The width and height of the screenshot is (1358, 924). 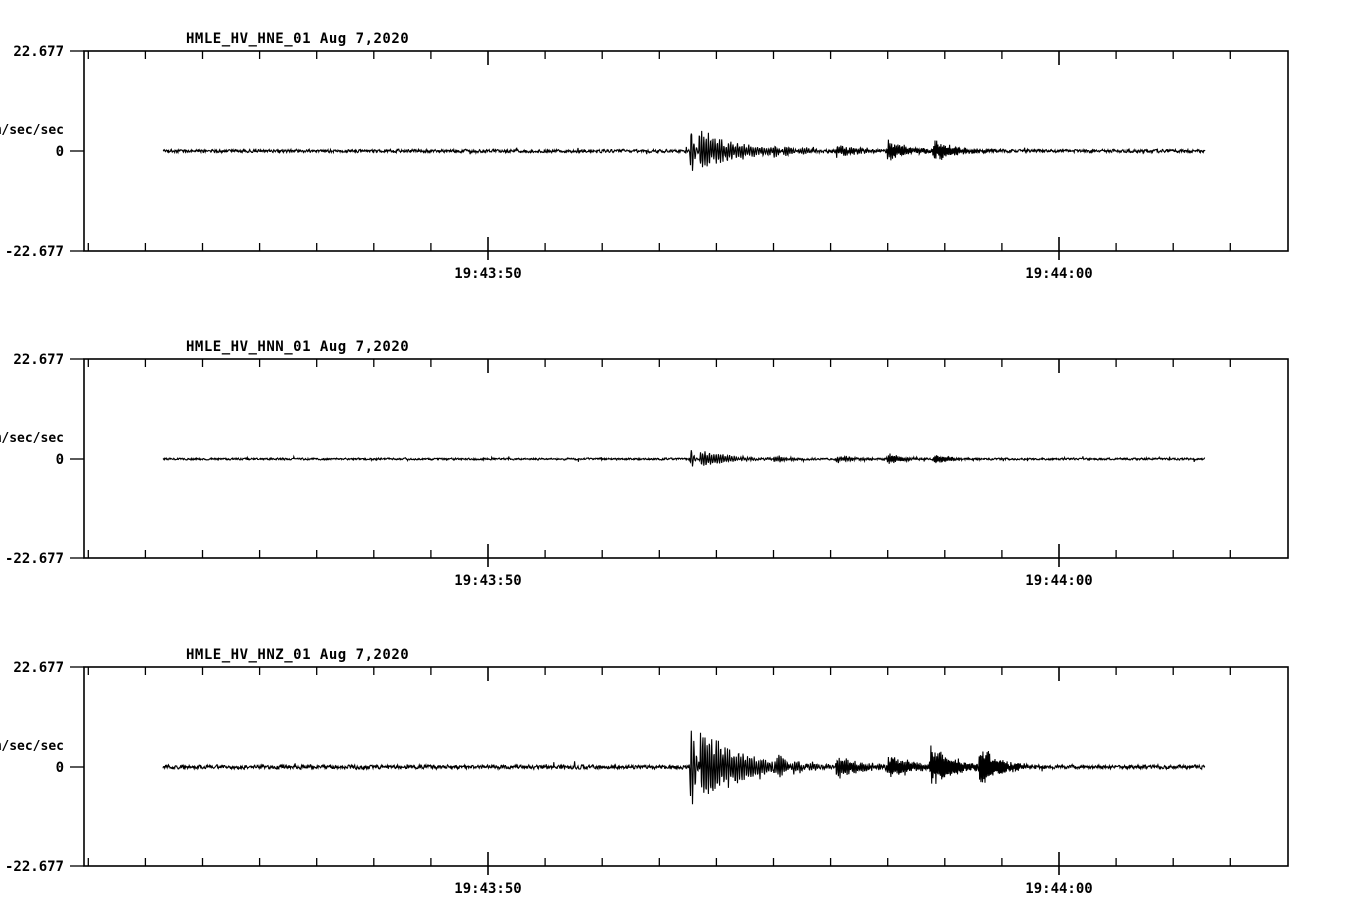 I want to click on waveform-trace-hne, so click(x=684, y=150).